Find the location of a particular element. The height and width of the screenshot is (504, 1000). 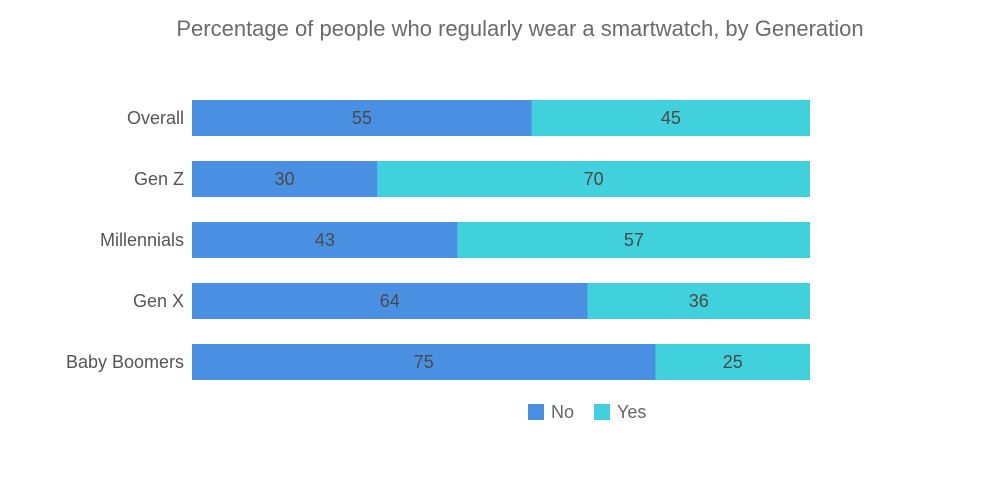

legend-swatch-no is located at coordinates (536, 412).